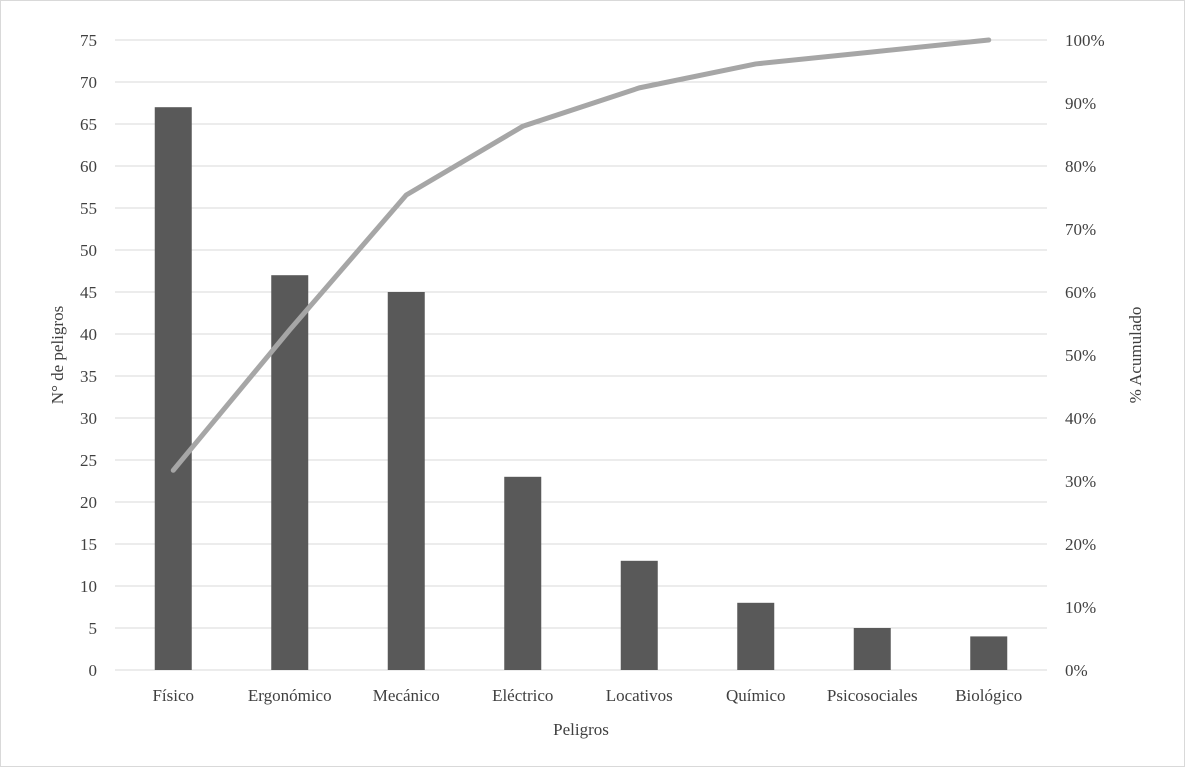 Image resolution: width=1185 pixels, height=768 pixels. What do you see at coordinates (88, 418) in the screenshot?
I see `y-tick-label: 30` at bounding box center [88, 418].